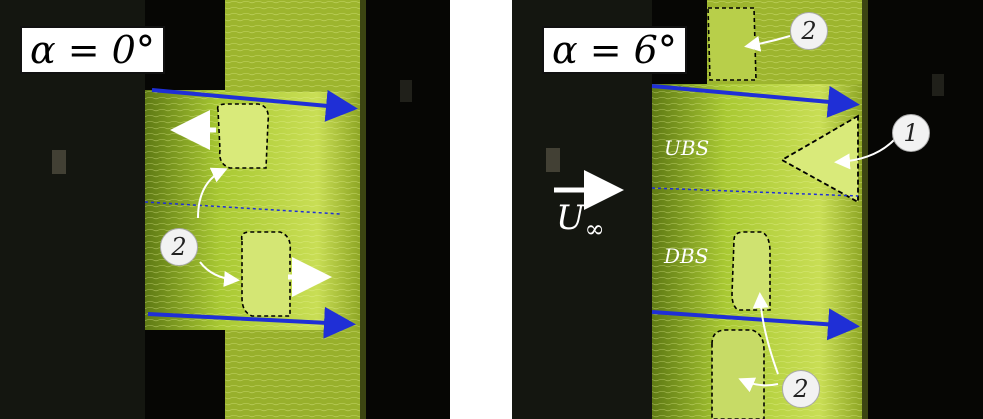  Describe the element at coordinates (687, 148) in the screenshot. I see `region-label-ubs: UBS` at that location.